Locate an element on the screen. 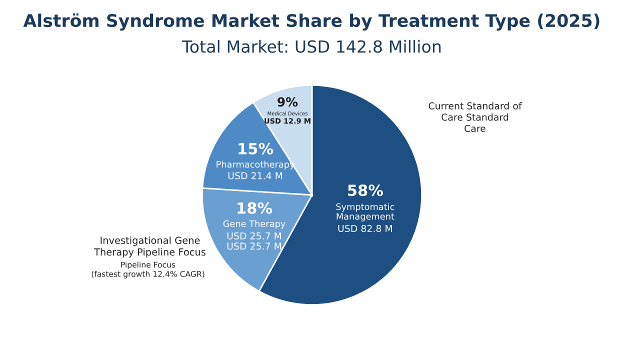  data-label: 15% is located at coordinates (256, 148).